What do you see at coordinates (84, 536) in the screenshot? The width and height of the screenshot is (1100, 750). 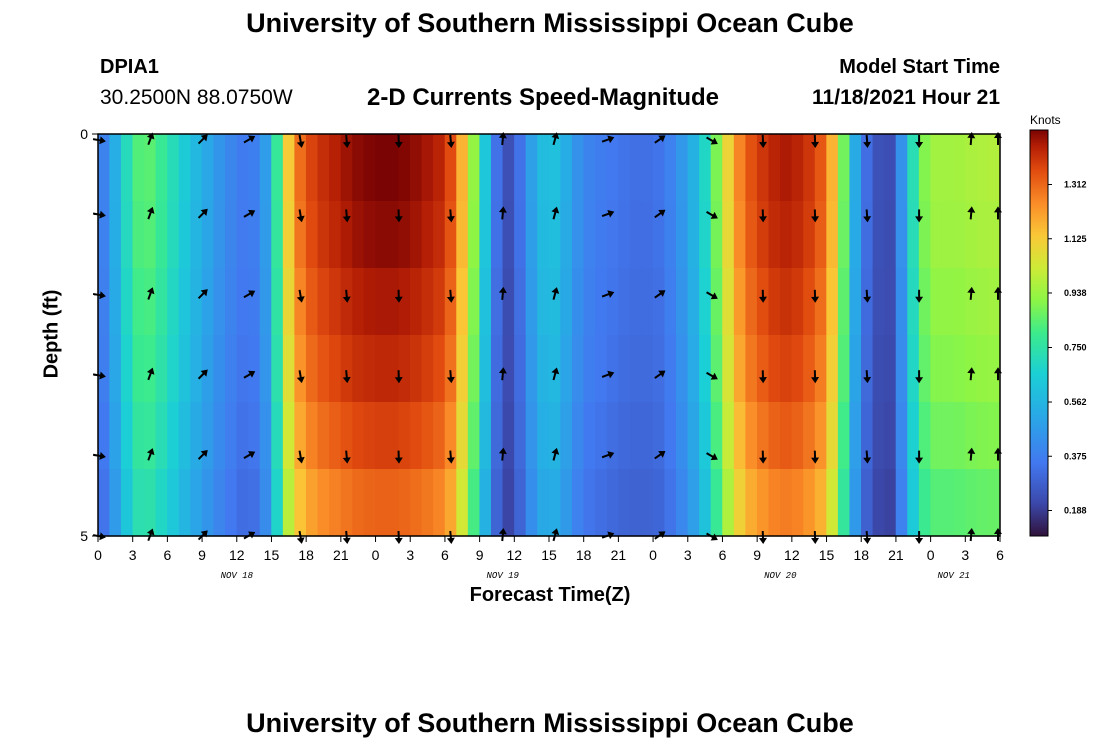 I see `y-tick-label: 5` at bounding box center [84, 536].